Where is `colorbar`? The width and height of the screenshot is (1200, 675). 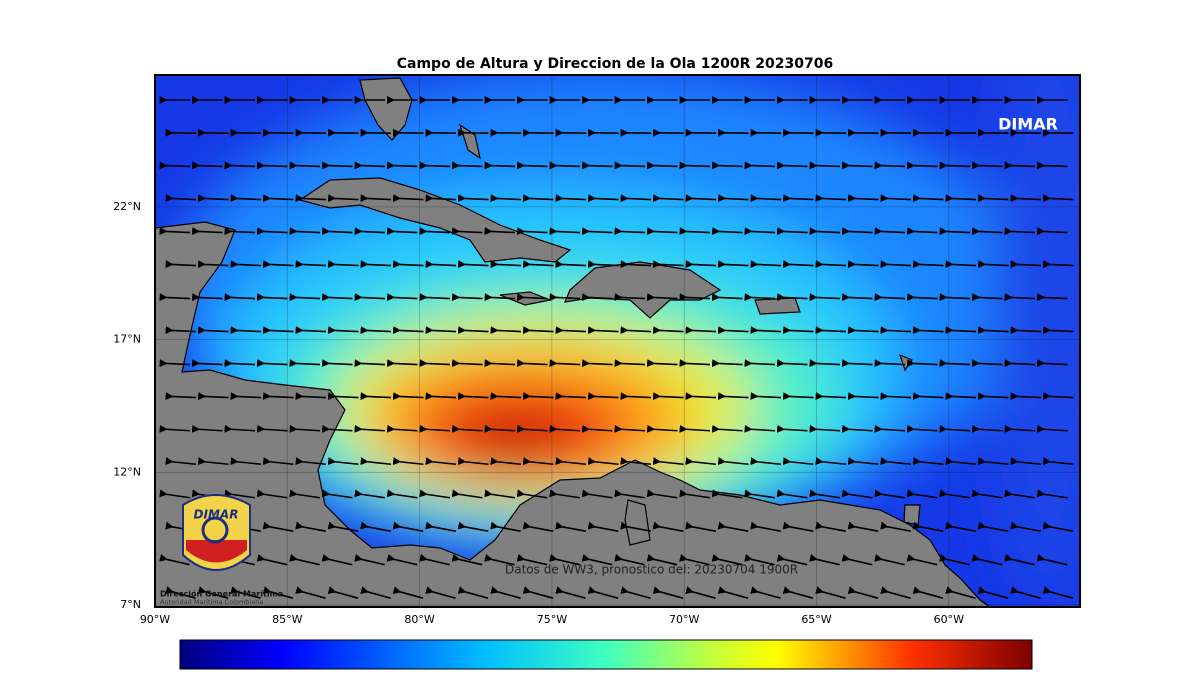
colorbar is located at coordinates (606, 654).